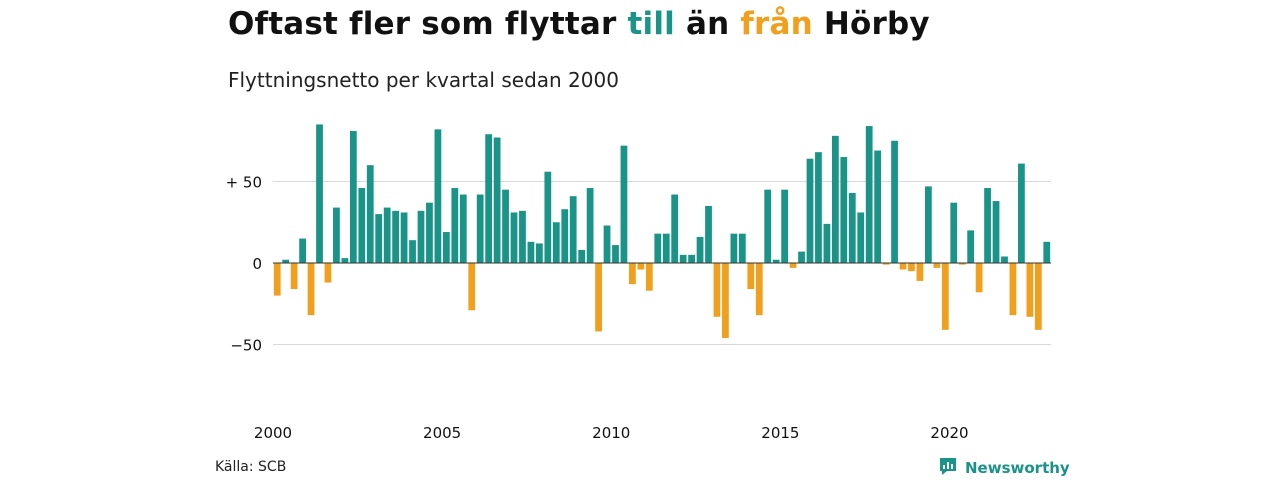 Image resolution: width=1280 pixels, height=480 pixels. Describe the element at coordinates (948, 468) in the screenshot. I see `newsworthy-logo-icon` at that location.